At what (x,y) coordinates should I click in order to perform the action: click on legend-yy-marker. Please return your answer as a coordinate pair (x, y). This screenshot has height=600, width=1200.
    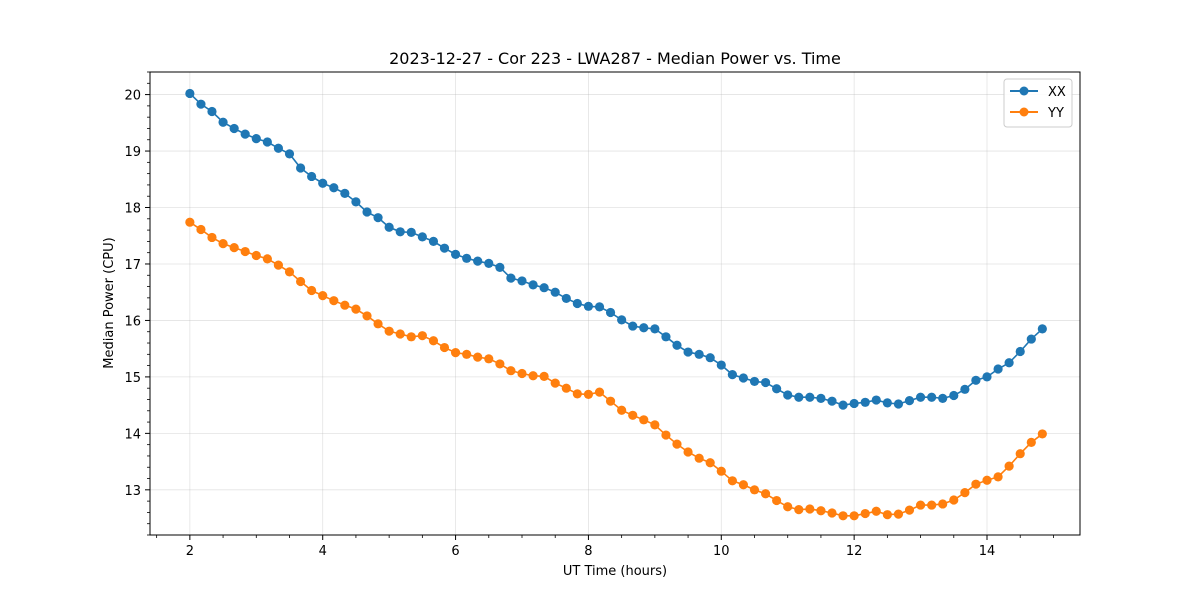
    Looking at the image, I should click on (1024, 112).